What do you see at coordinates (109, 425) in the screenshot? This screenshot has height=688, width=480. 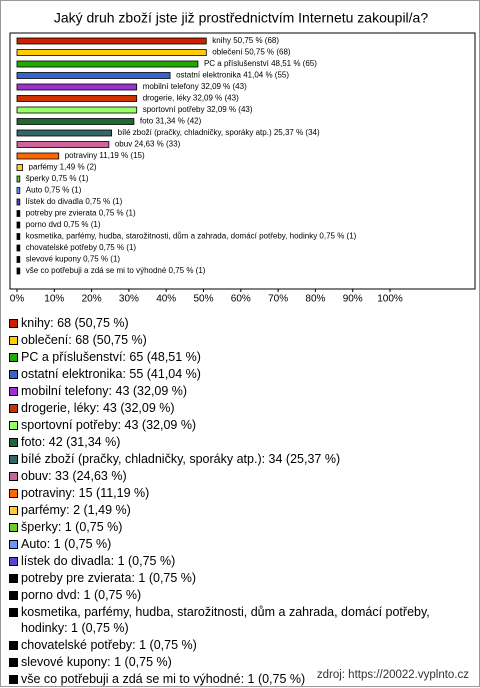 I see `legend-label: sportovní potřeby: 43 (32,09 %)` at bounding box center [109, 425].